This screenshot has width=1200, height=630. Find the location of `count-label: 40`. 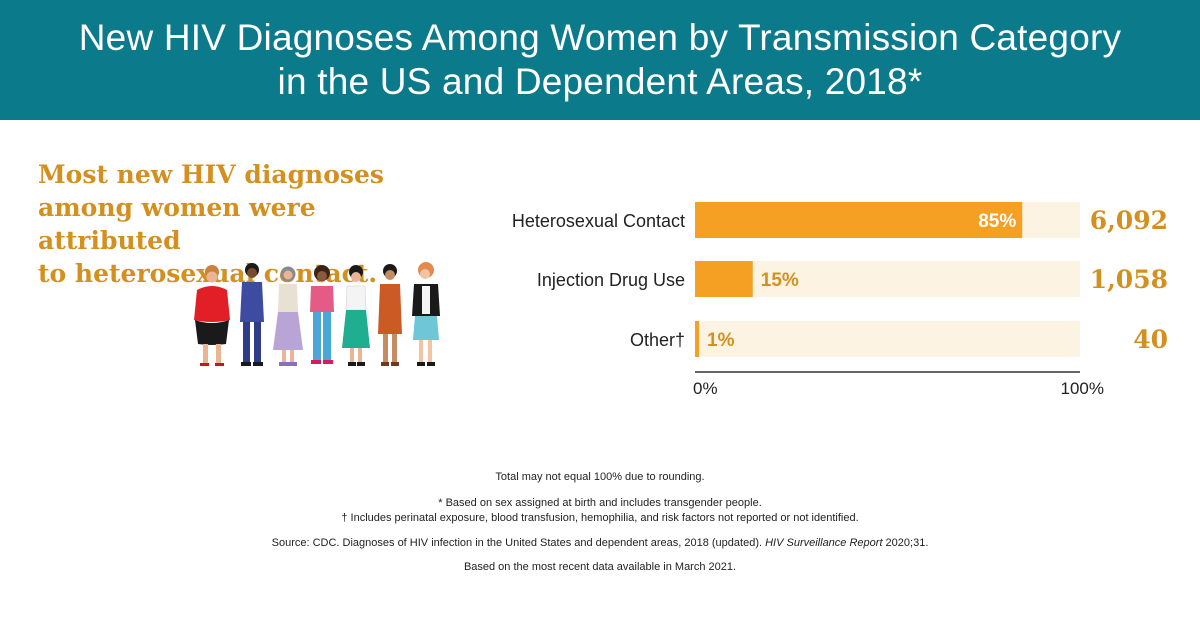

count-label: 40 is located at coordinates (1150, 339).